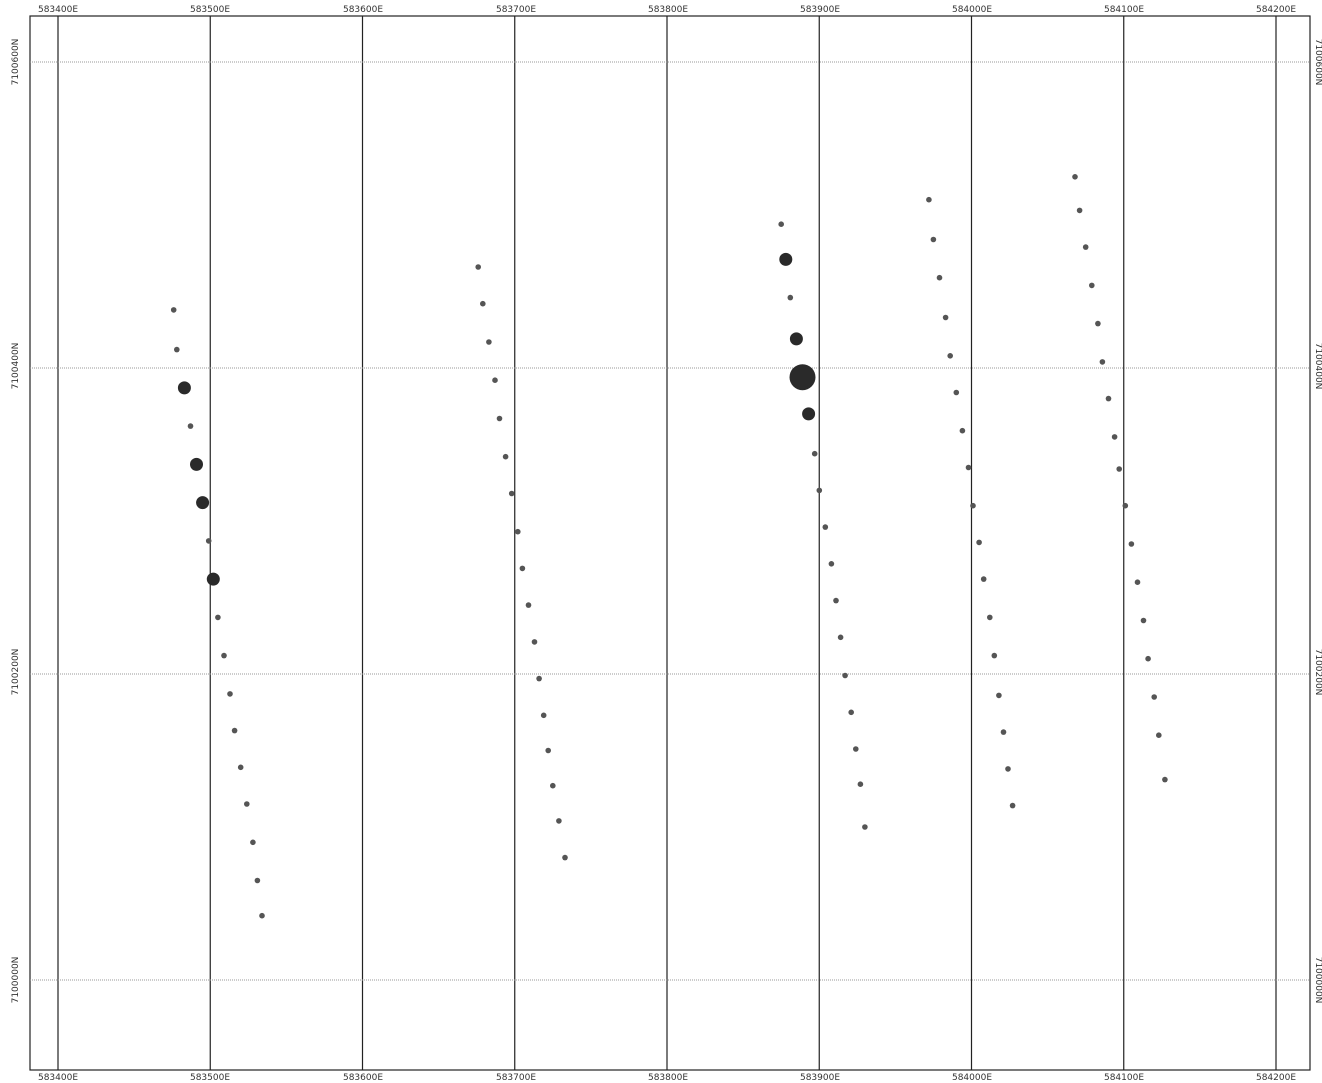 The image size is (1322, 1083). Describe the element at coordinates (668, 1078) in the screenshot. I see `bottom-easting-label: 583800E` at that location.